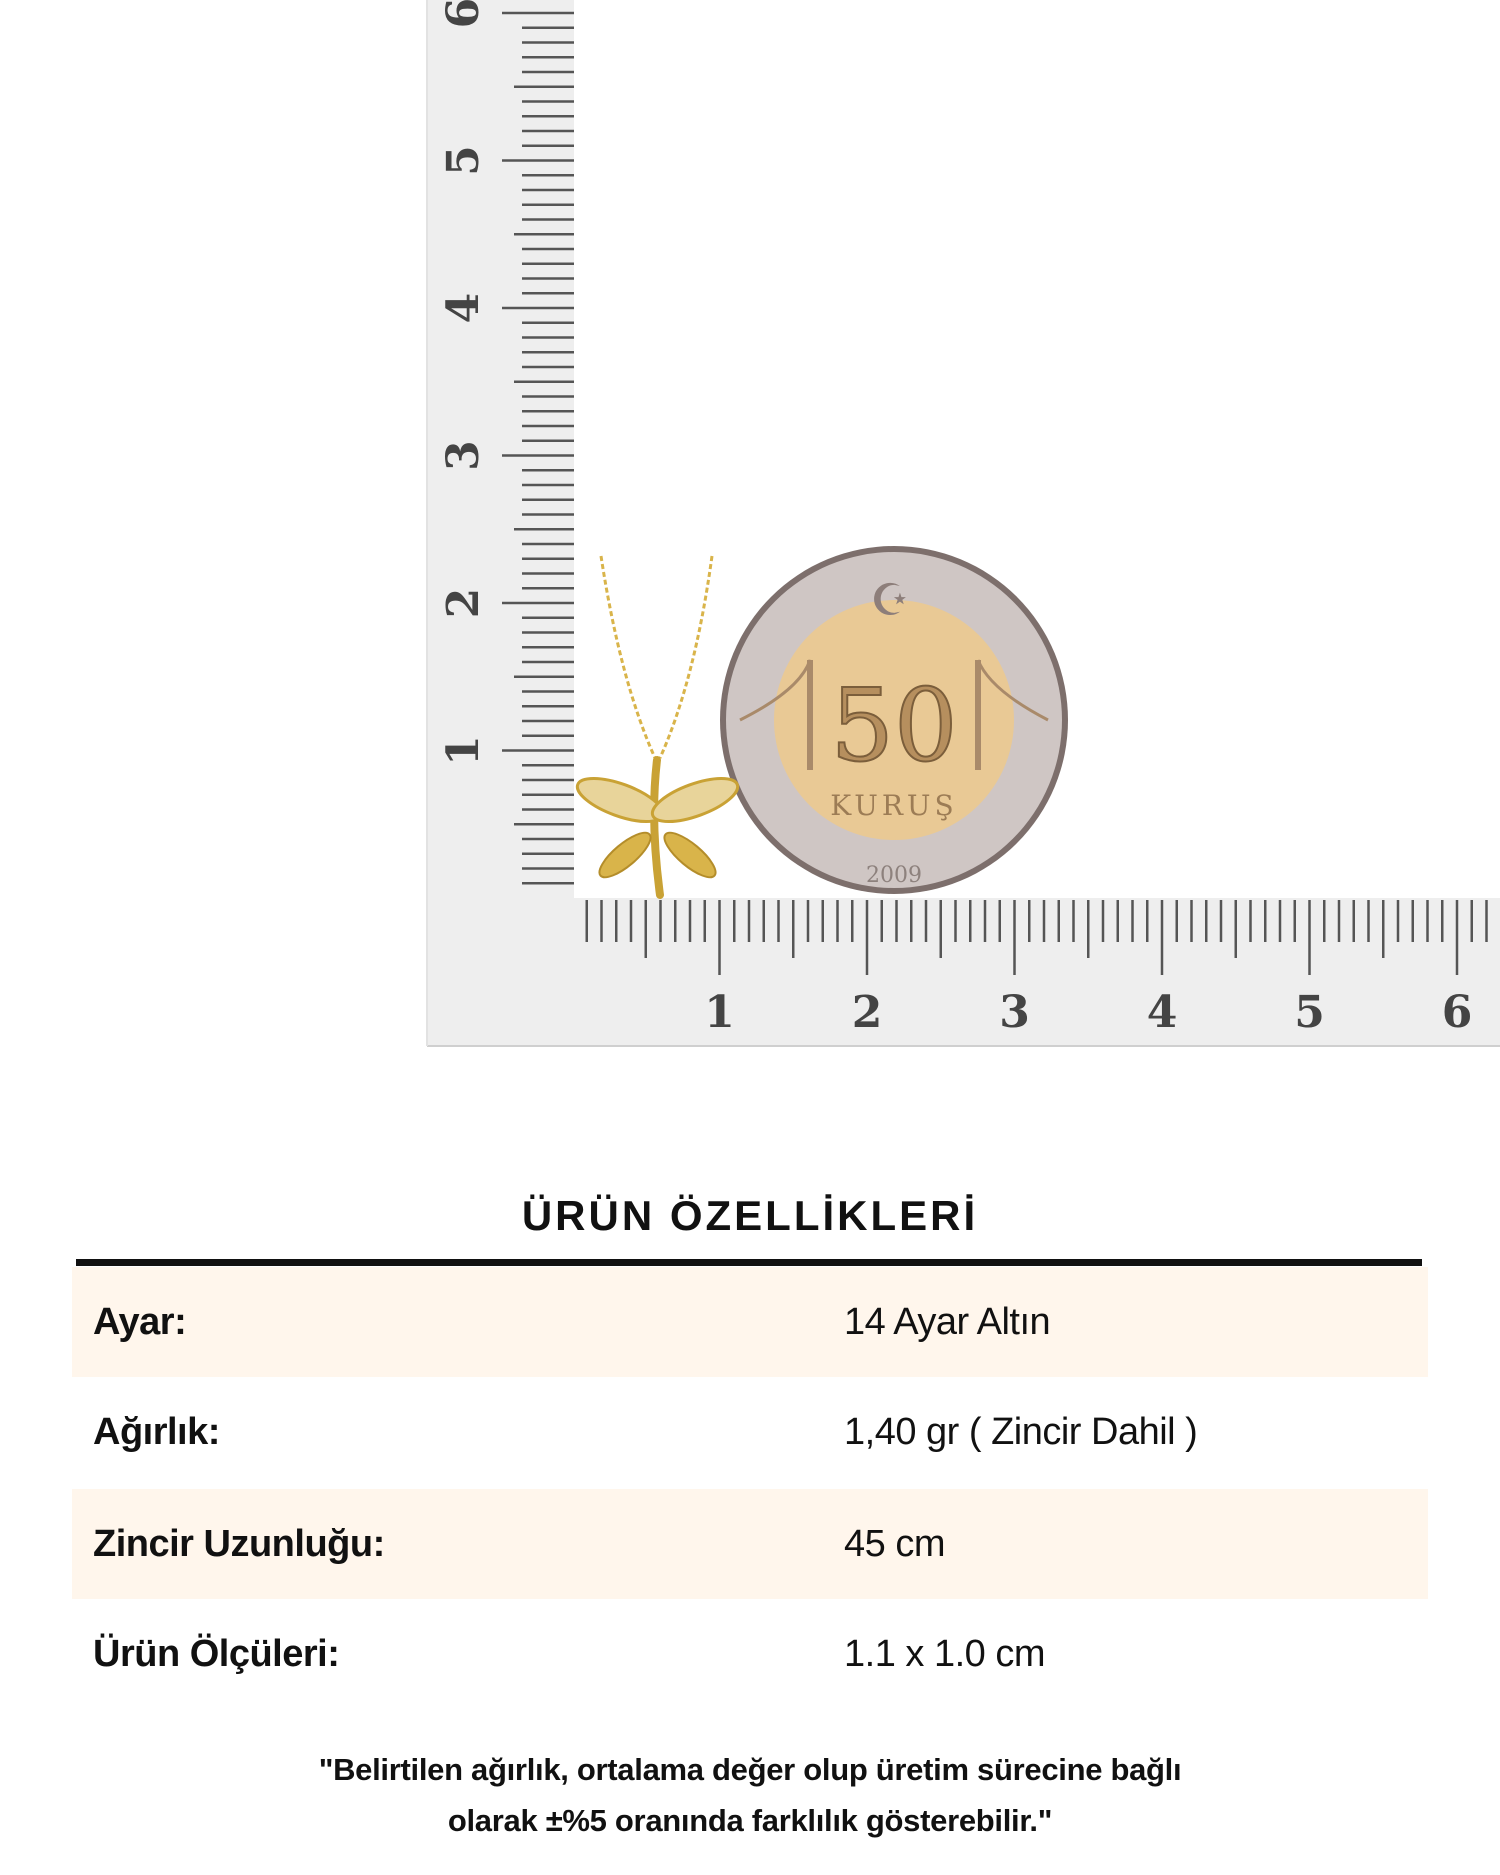  I want to click on spec-value: 14 Ayar Altın, so click(947, 1321).